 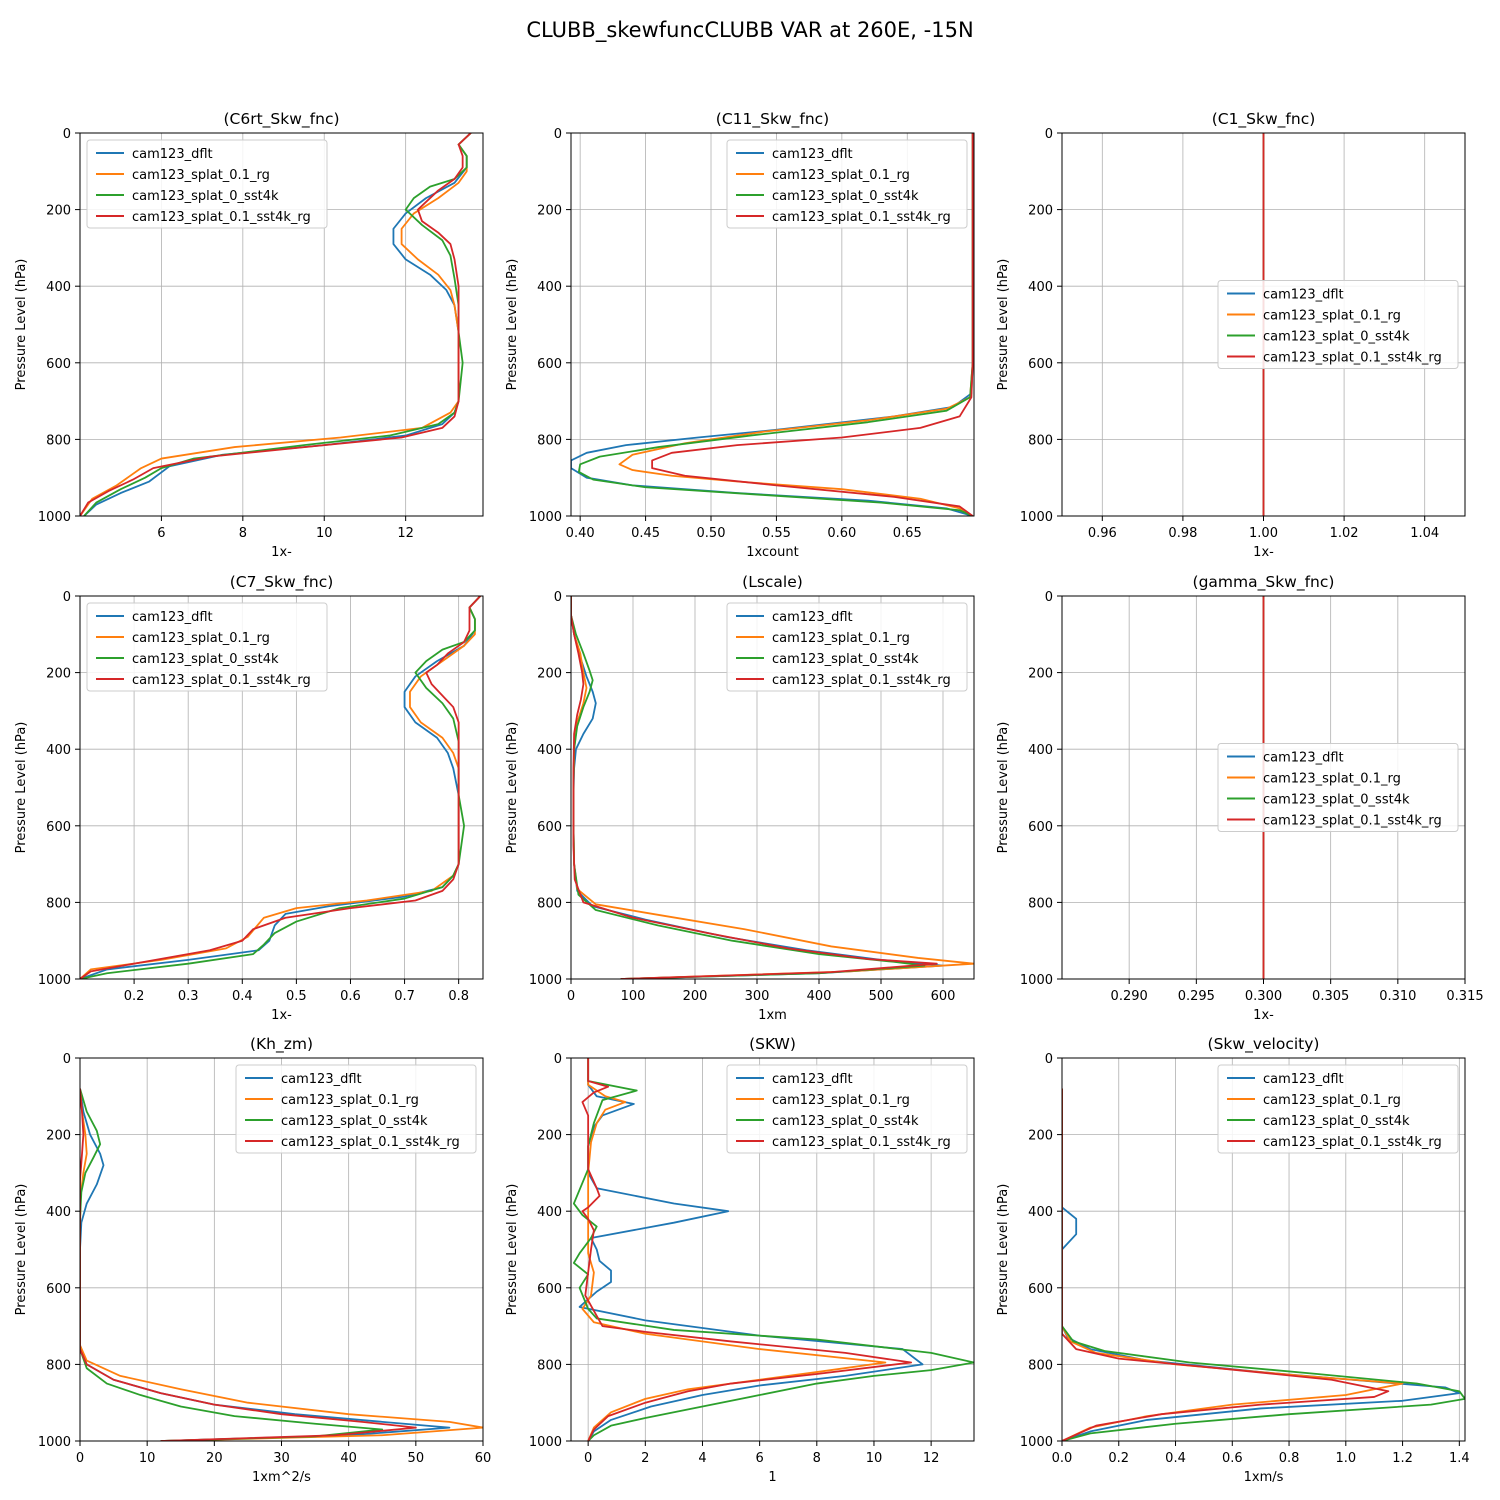 I want to click on x-tick-label: 0.295, so click(x=1196, y=996).